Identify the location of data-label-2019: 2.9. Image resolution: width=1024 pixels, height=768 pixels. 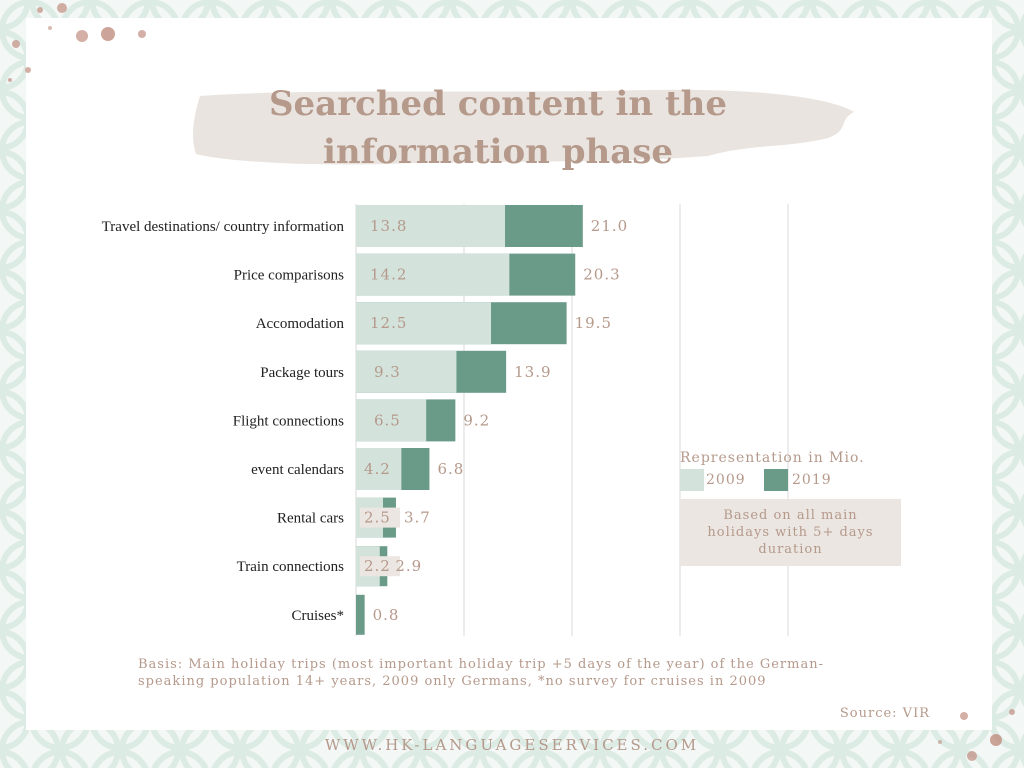
(408, 566).